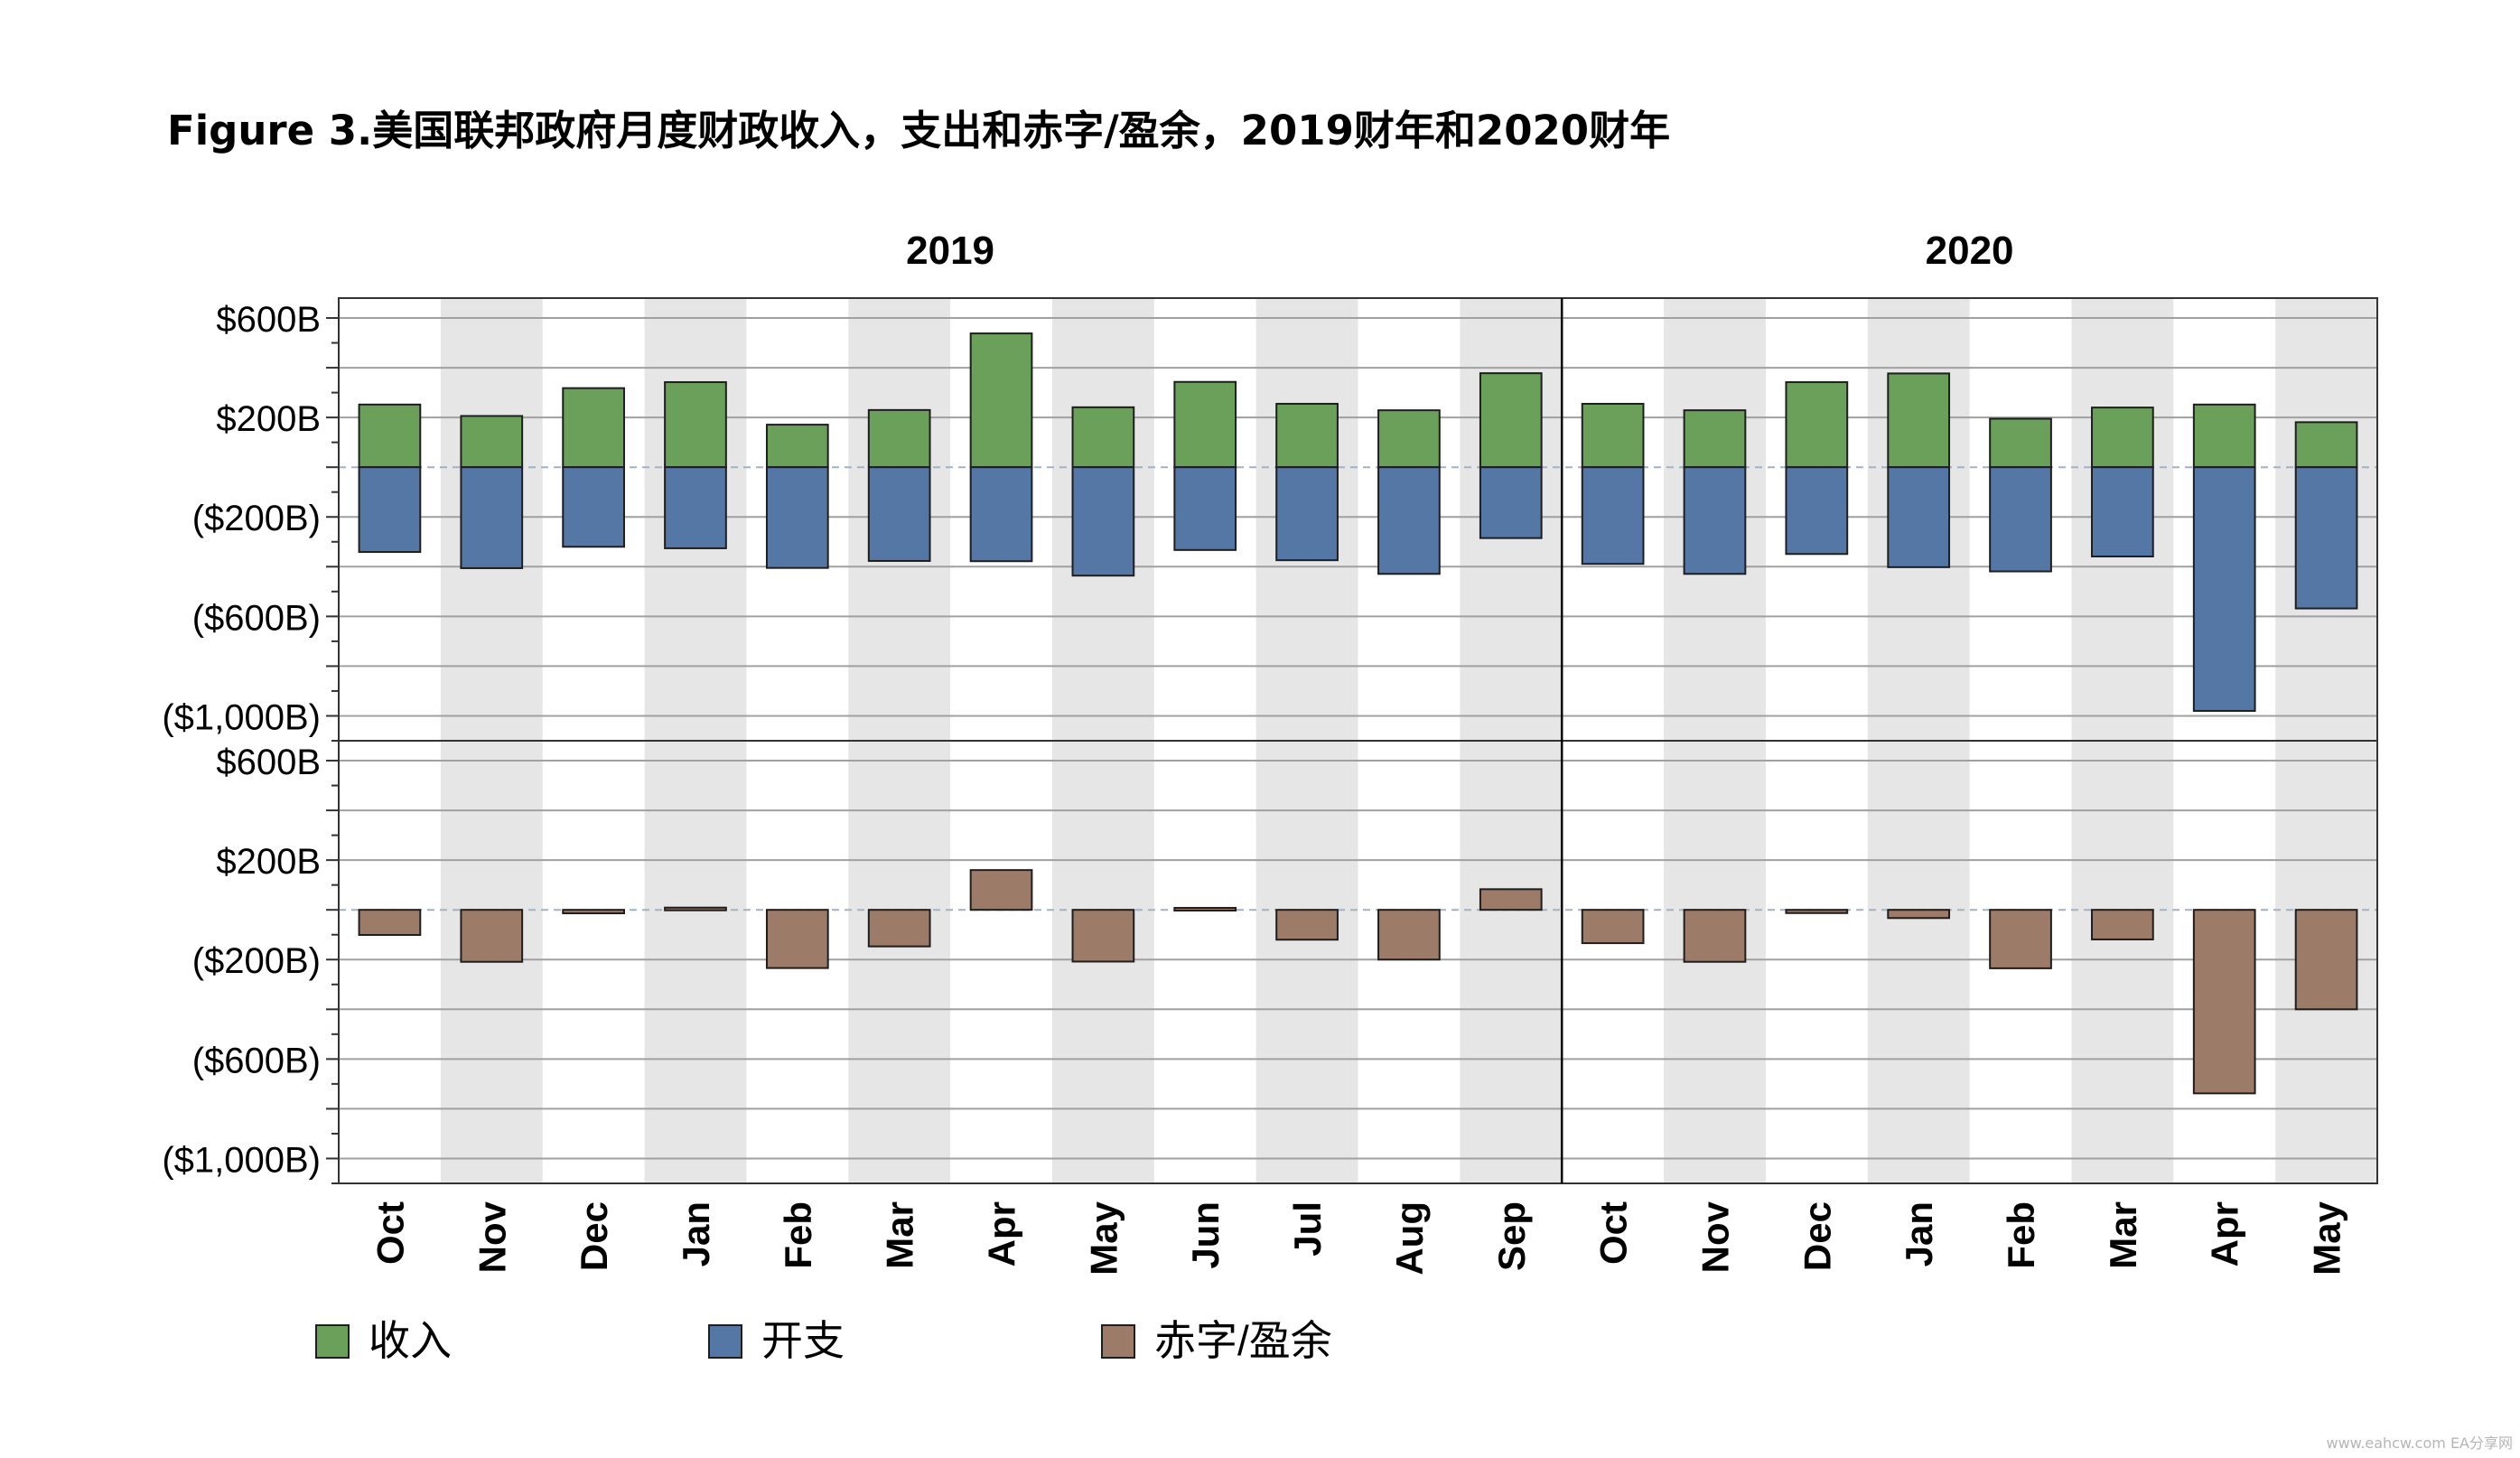 The image size is (2520, 1458). What do you see at coordinates (1307, 1229) in the screenshot?
I see `x-tick-label: Jul` at bounding box center [1307, 1229].